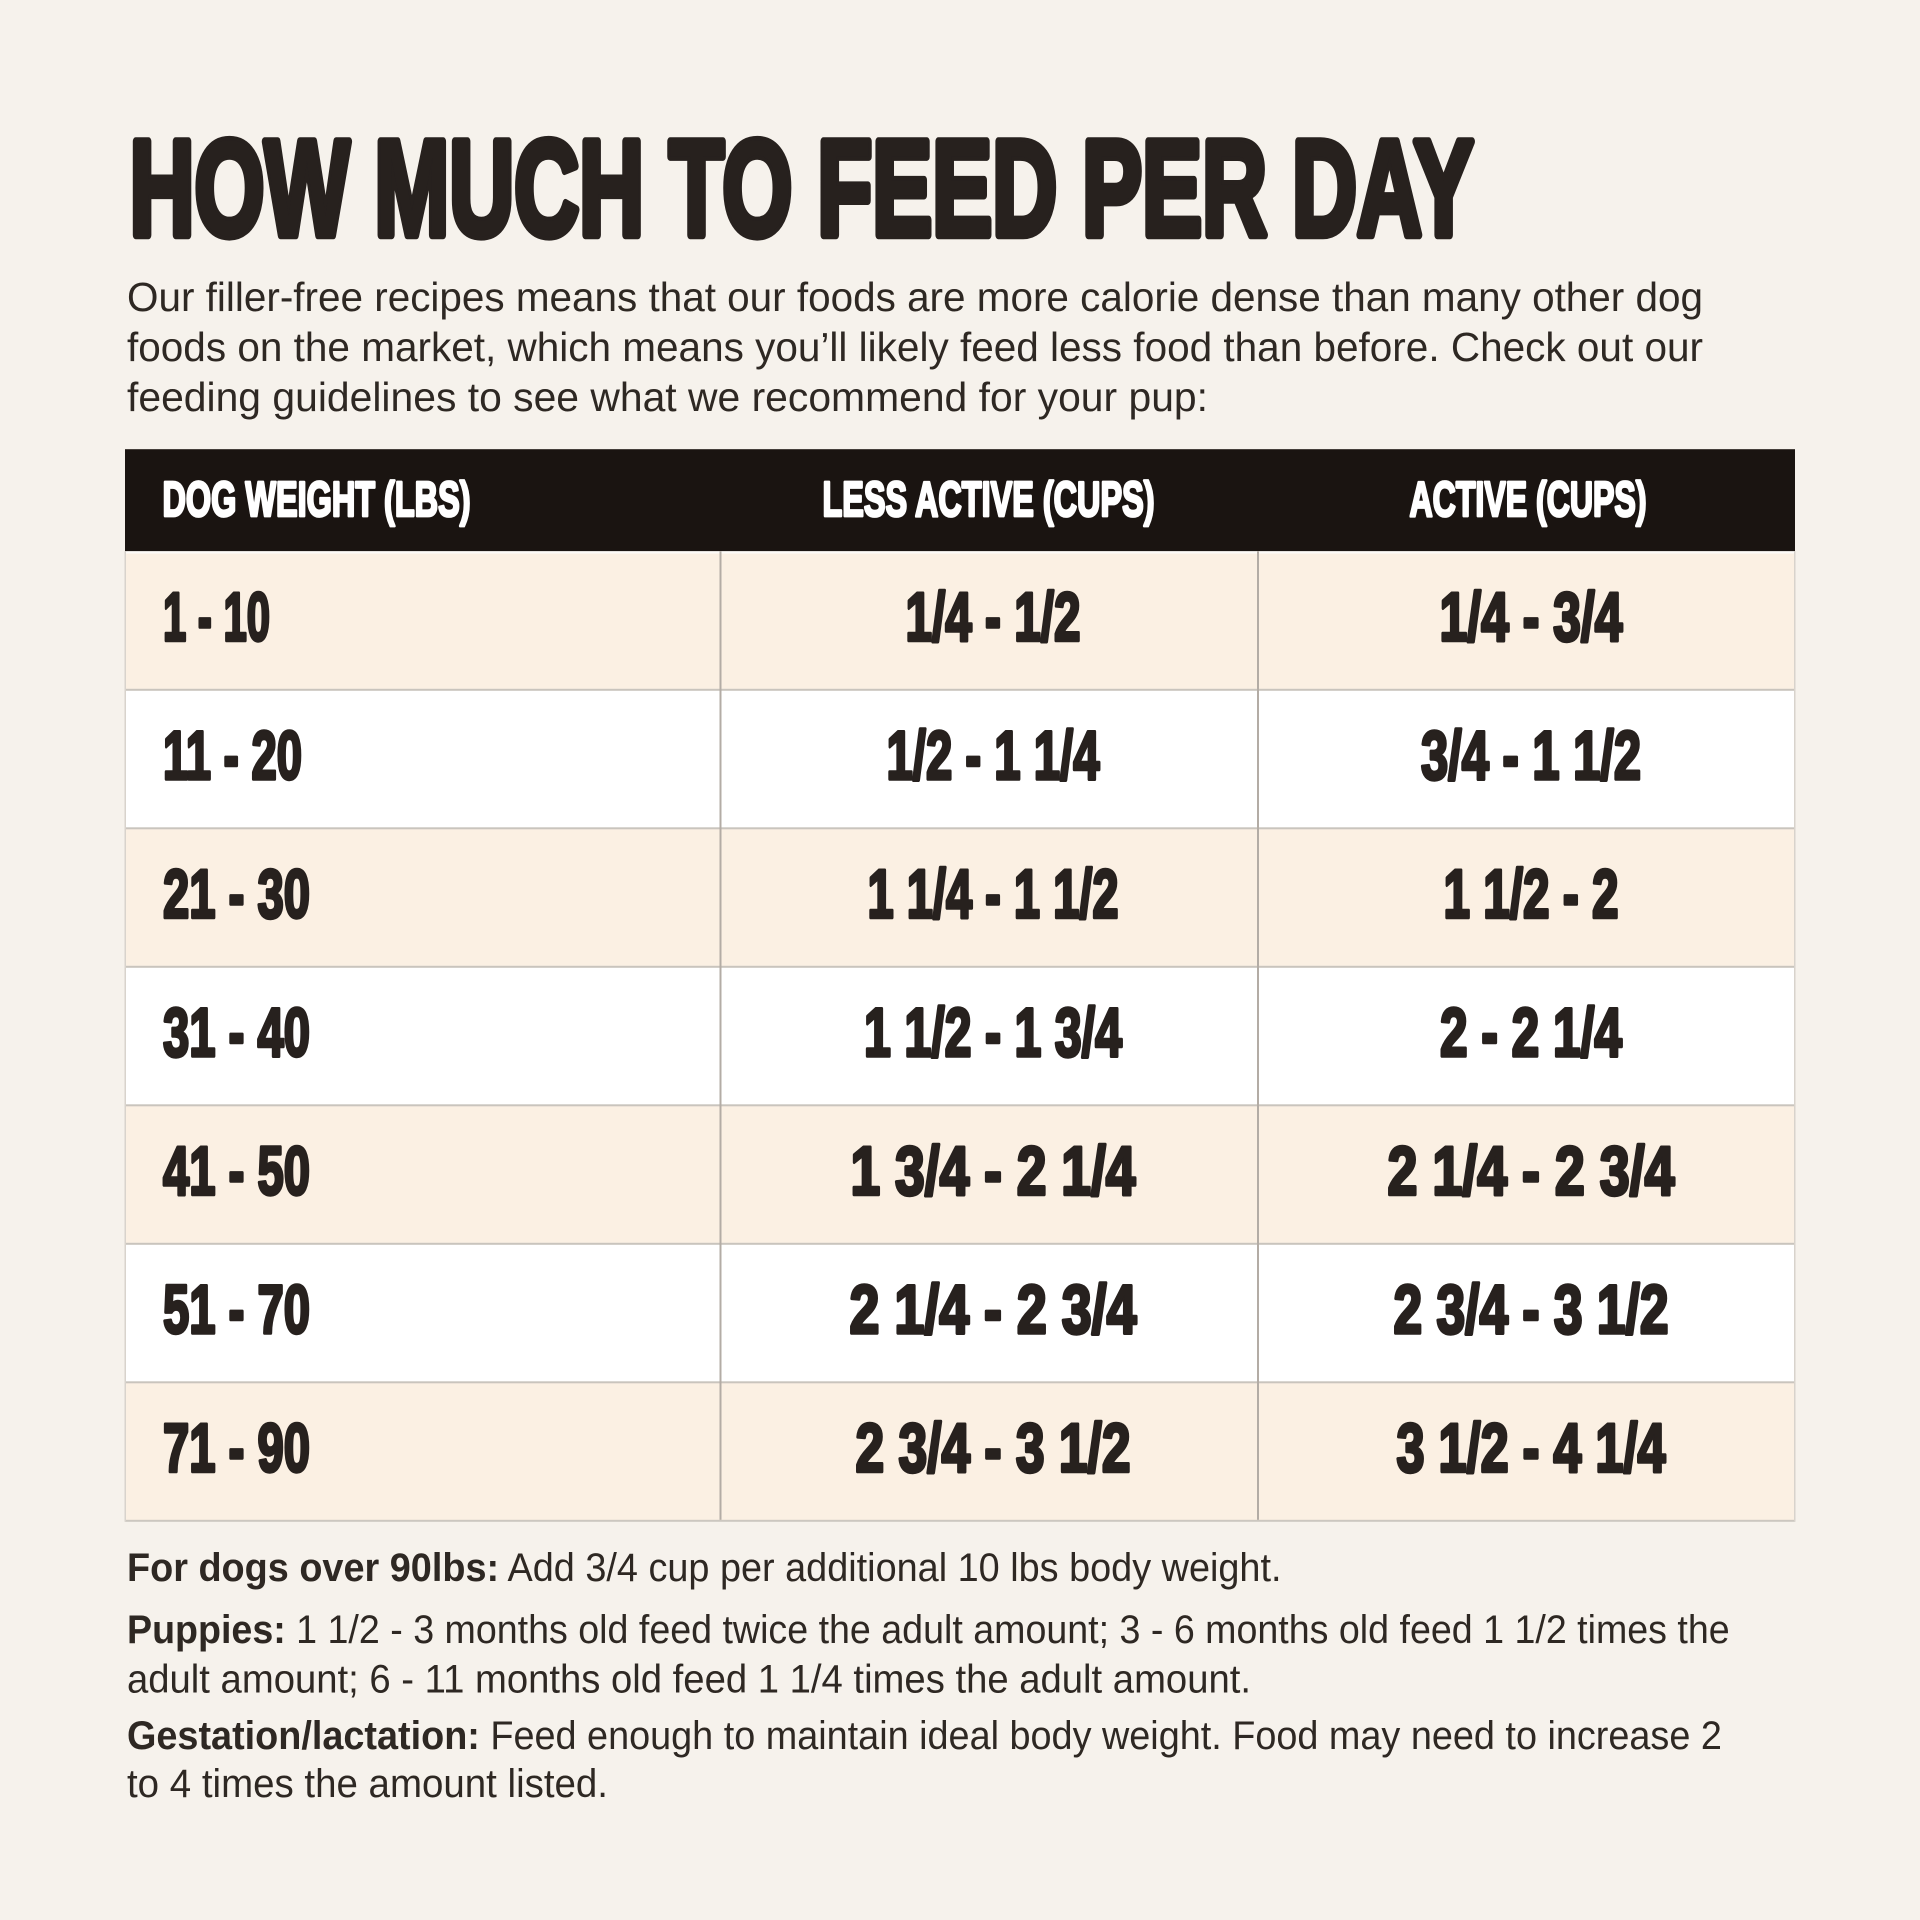  What do you see at coordinates (1531, 755) in the screenshot?
I see `svg-text: 3/4 - 1 1/2` at bounding box center [1531, 755].